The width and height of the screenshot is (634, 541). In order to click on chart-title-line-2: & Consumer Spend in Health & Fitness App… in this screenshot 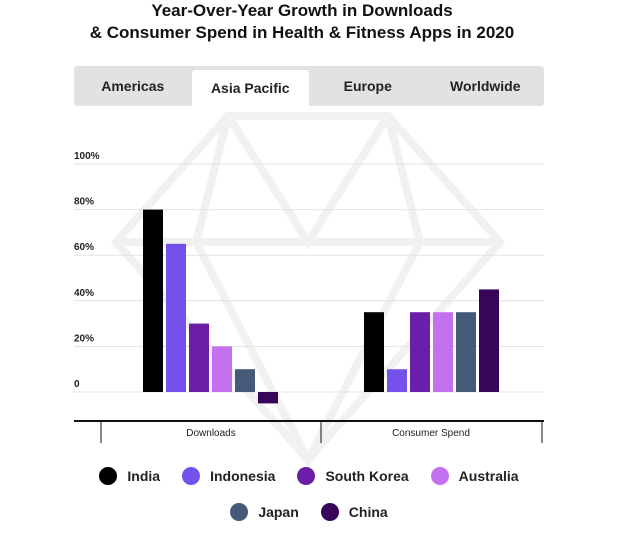, I will do `click(302, 32)`.